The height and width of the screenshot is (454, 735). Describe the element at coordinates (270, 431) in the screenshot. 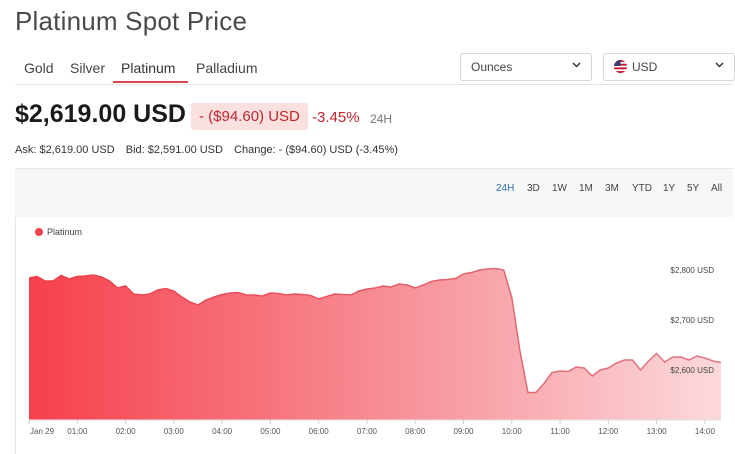

I see `x-tick-label: 05:00` at that location.